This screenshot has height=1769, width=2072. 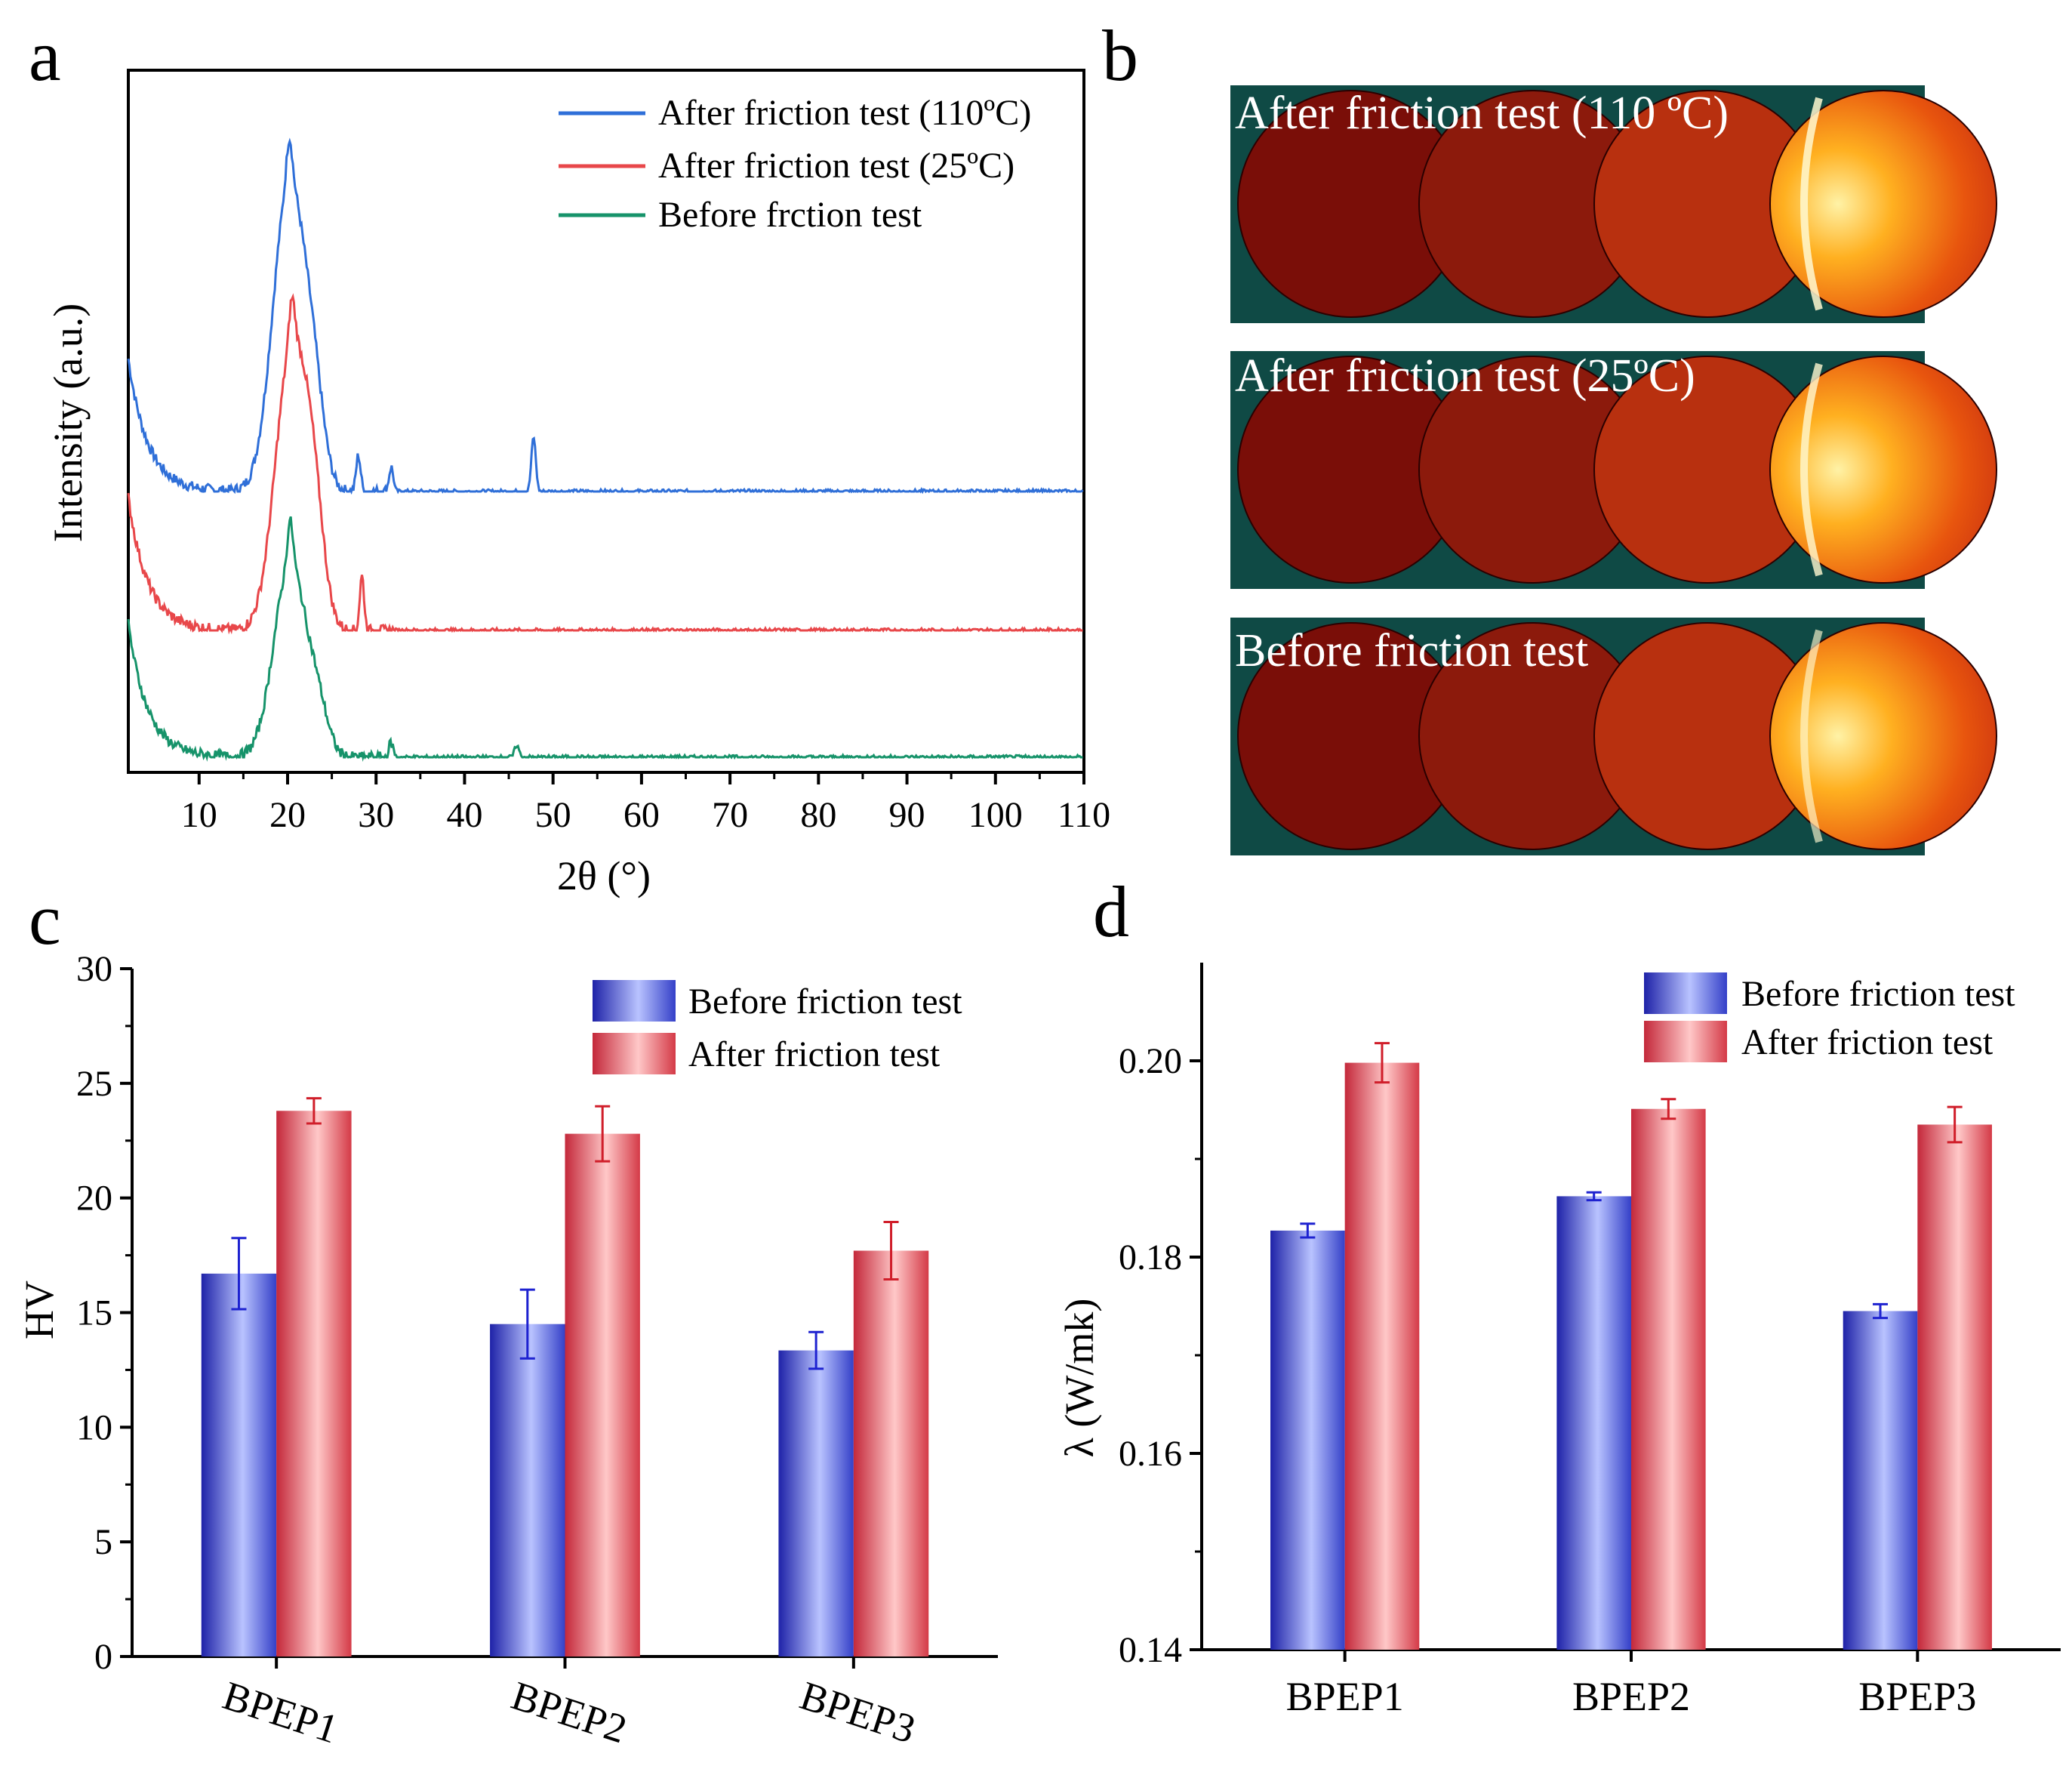 What do you see at coordinates (103, 1542) in the screenshot?
I see `y-tick-label: 5` at bounding box center [103, 1542].